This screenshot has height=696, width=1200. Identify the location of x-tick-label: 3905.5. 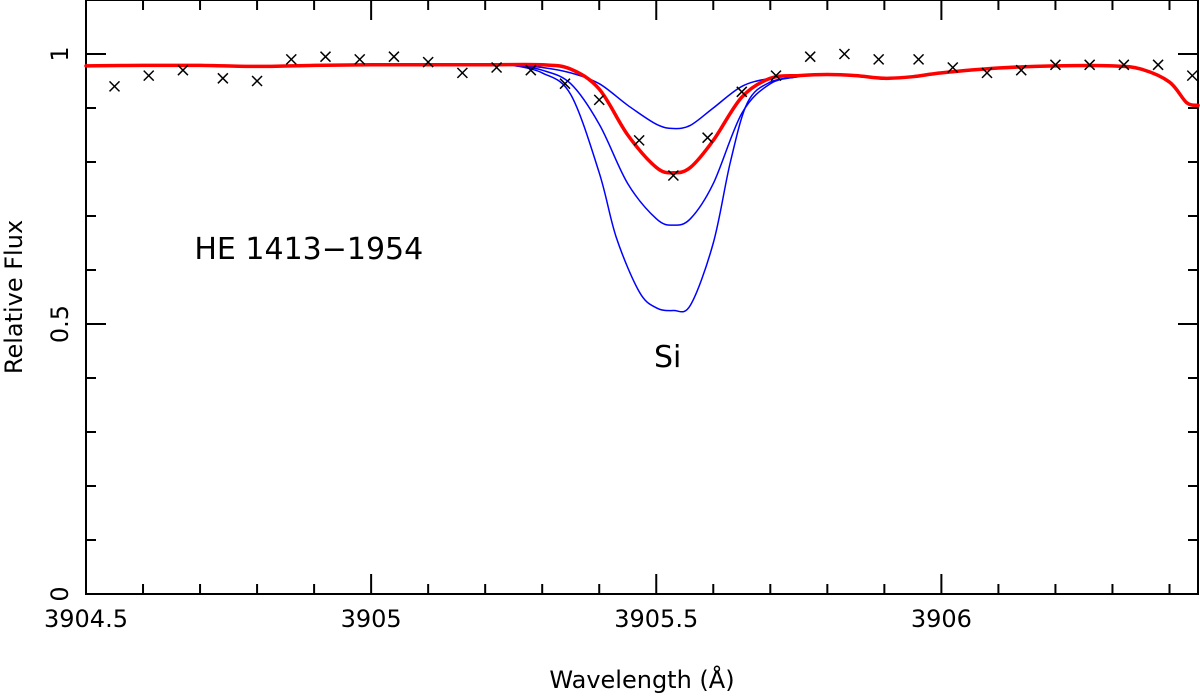
(656, 619).